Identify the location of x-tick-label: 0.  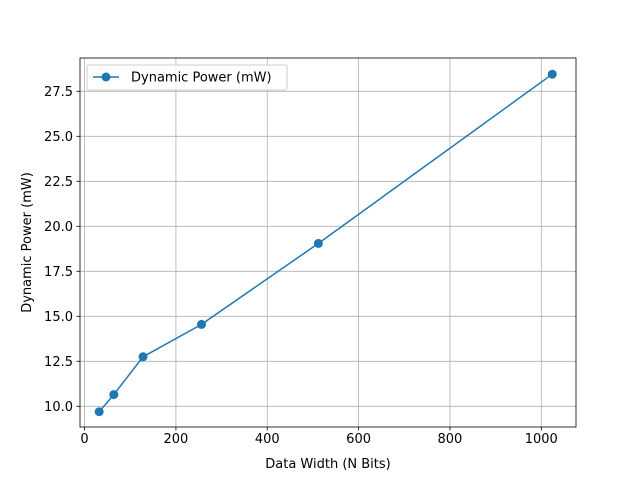
(84, 439).